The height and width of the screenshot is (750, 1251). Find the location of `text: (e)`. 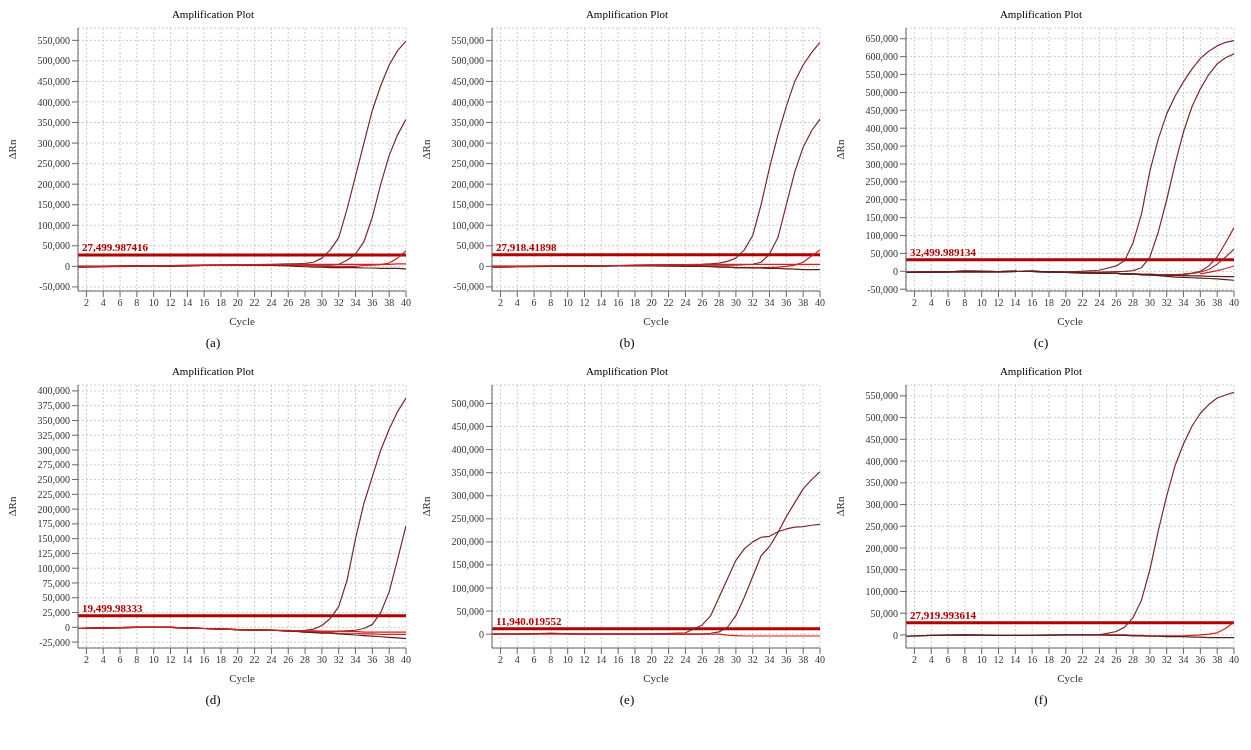

text: (e) is located at coordinates (627, 699).